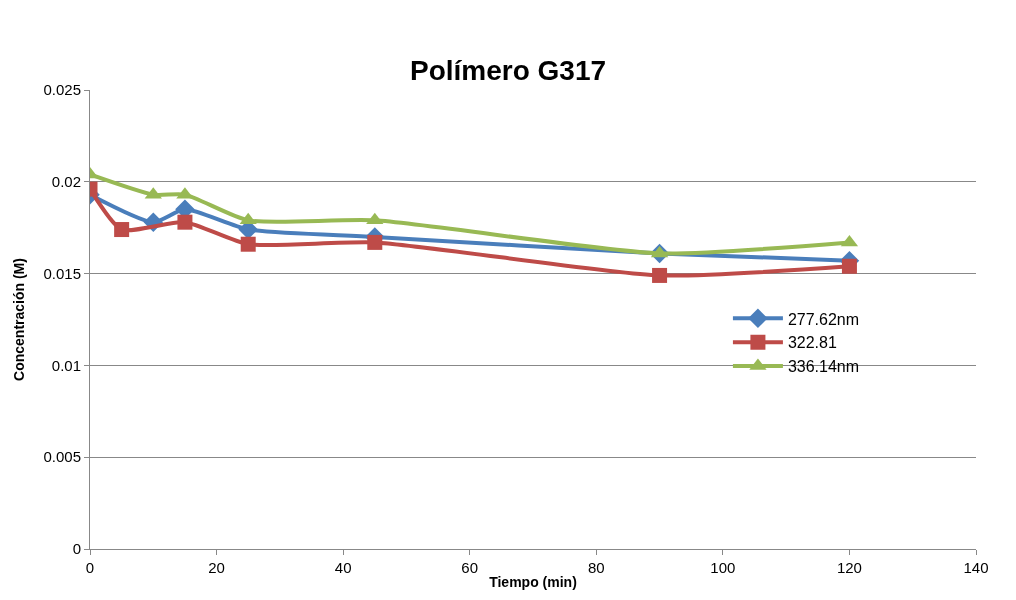 This screenshot has height=600, width=1016. I want to click on x-tick-label: 0, so click(90, 567).